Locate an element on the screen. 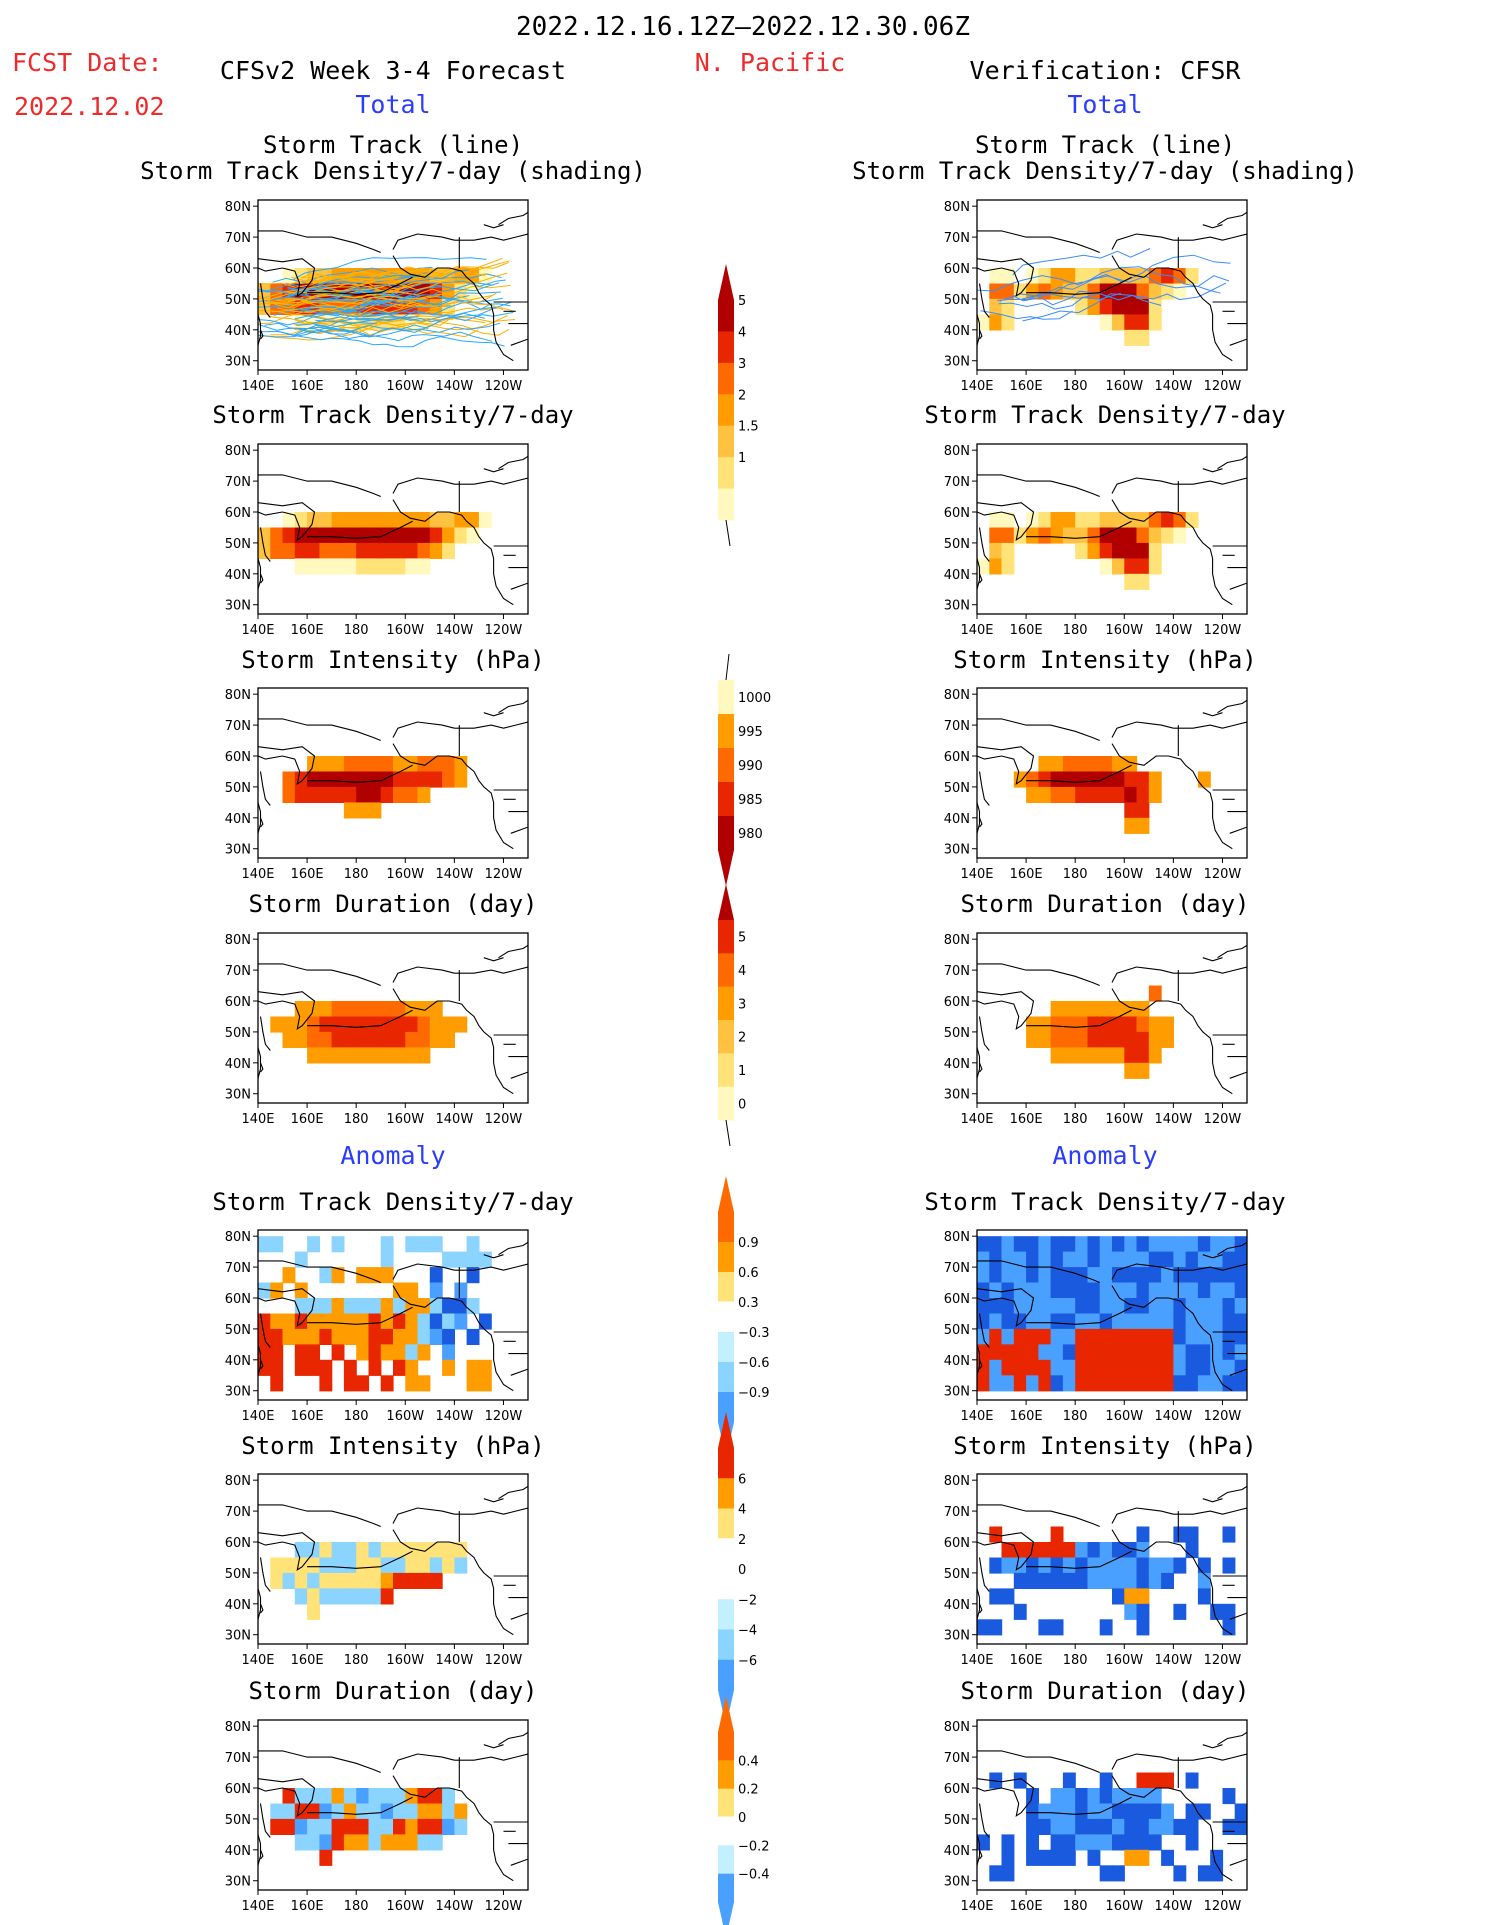 The width and height of the screenshot is (1487, 1925). title-density-anom-left: Storm Track Density/7-day is located at coordinates (393, 1202).